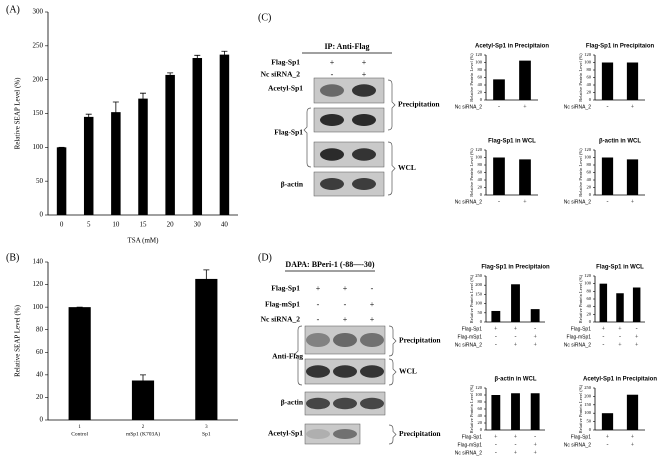  I want to click on band-label: β-actin, so click(292, 402).